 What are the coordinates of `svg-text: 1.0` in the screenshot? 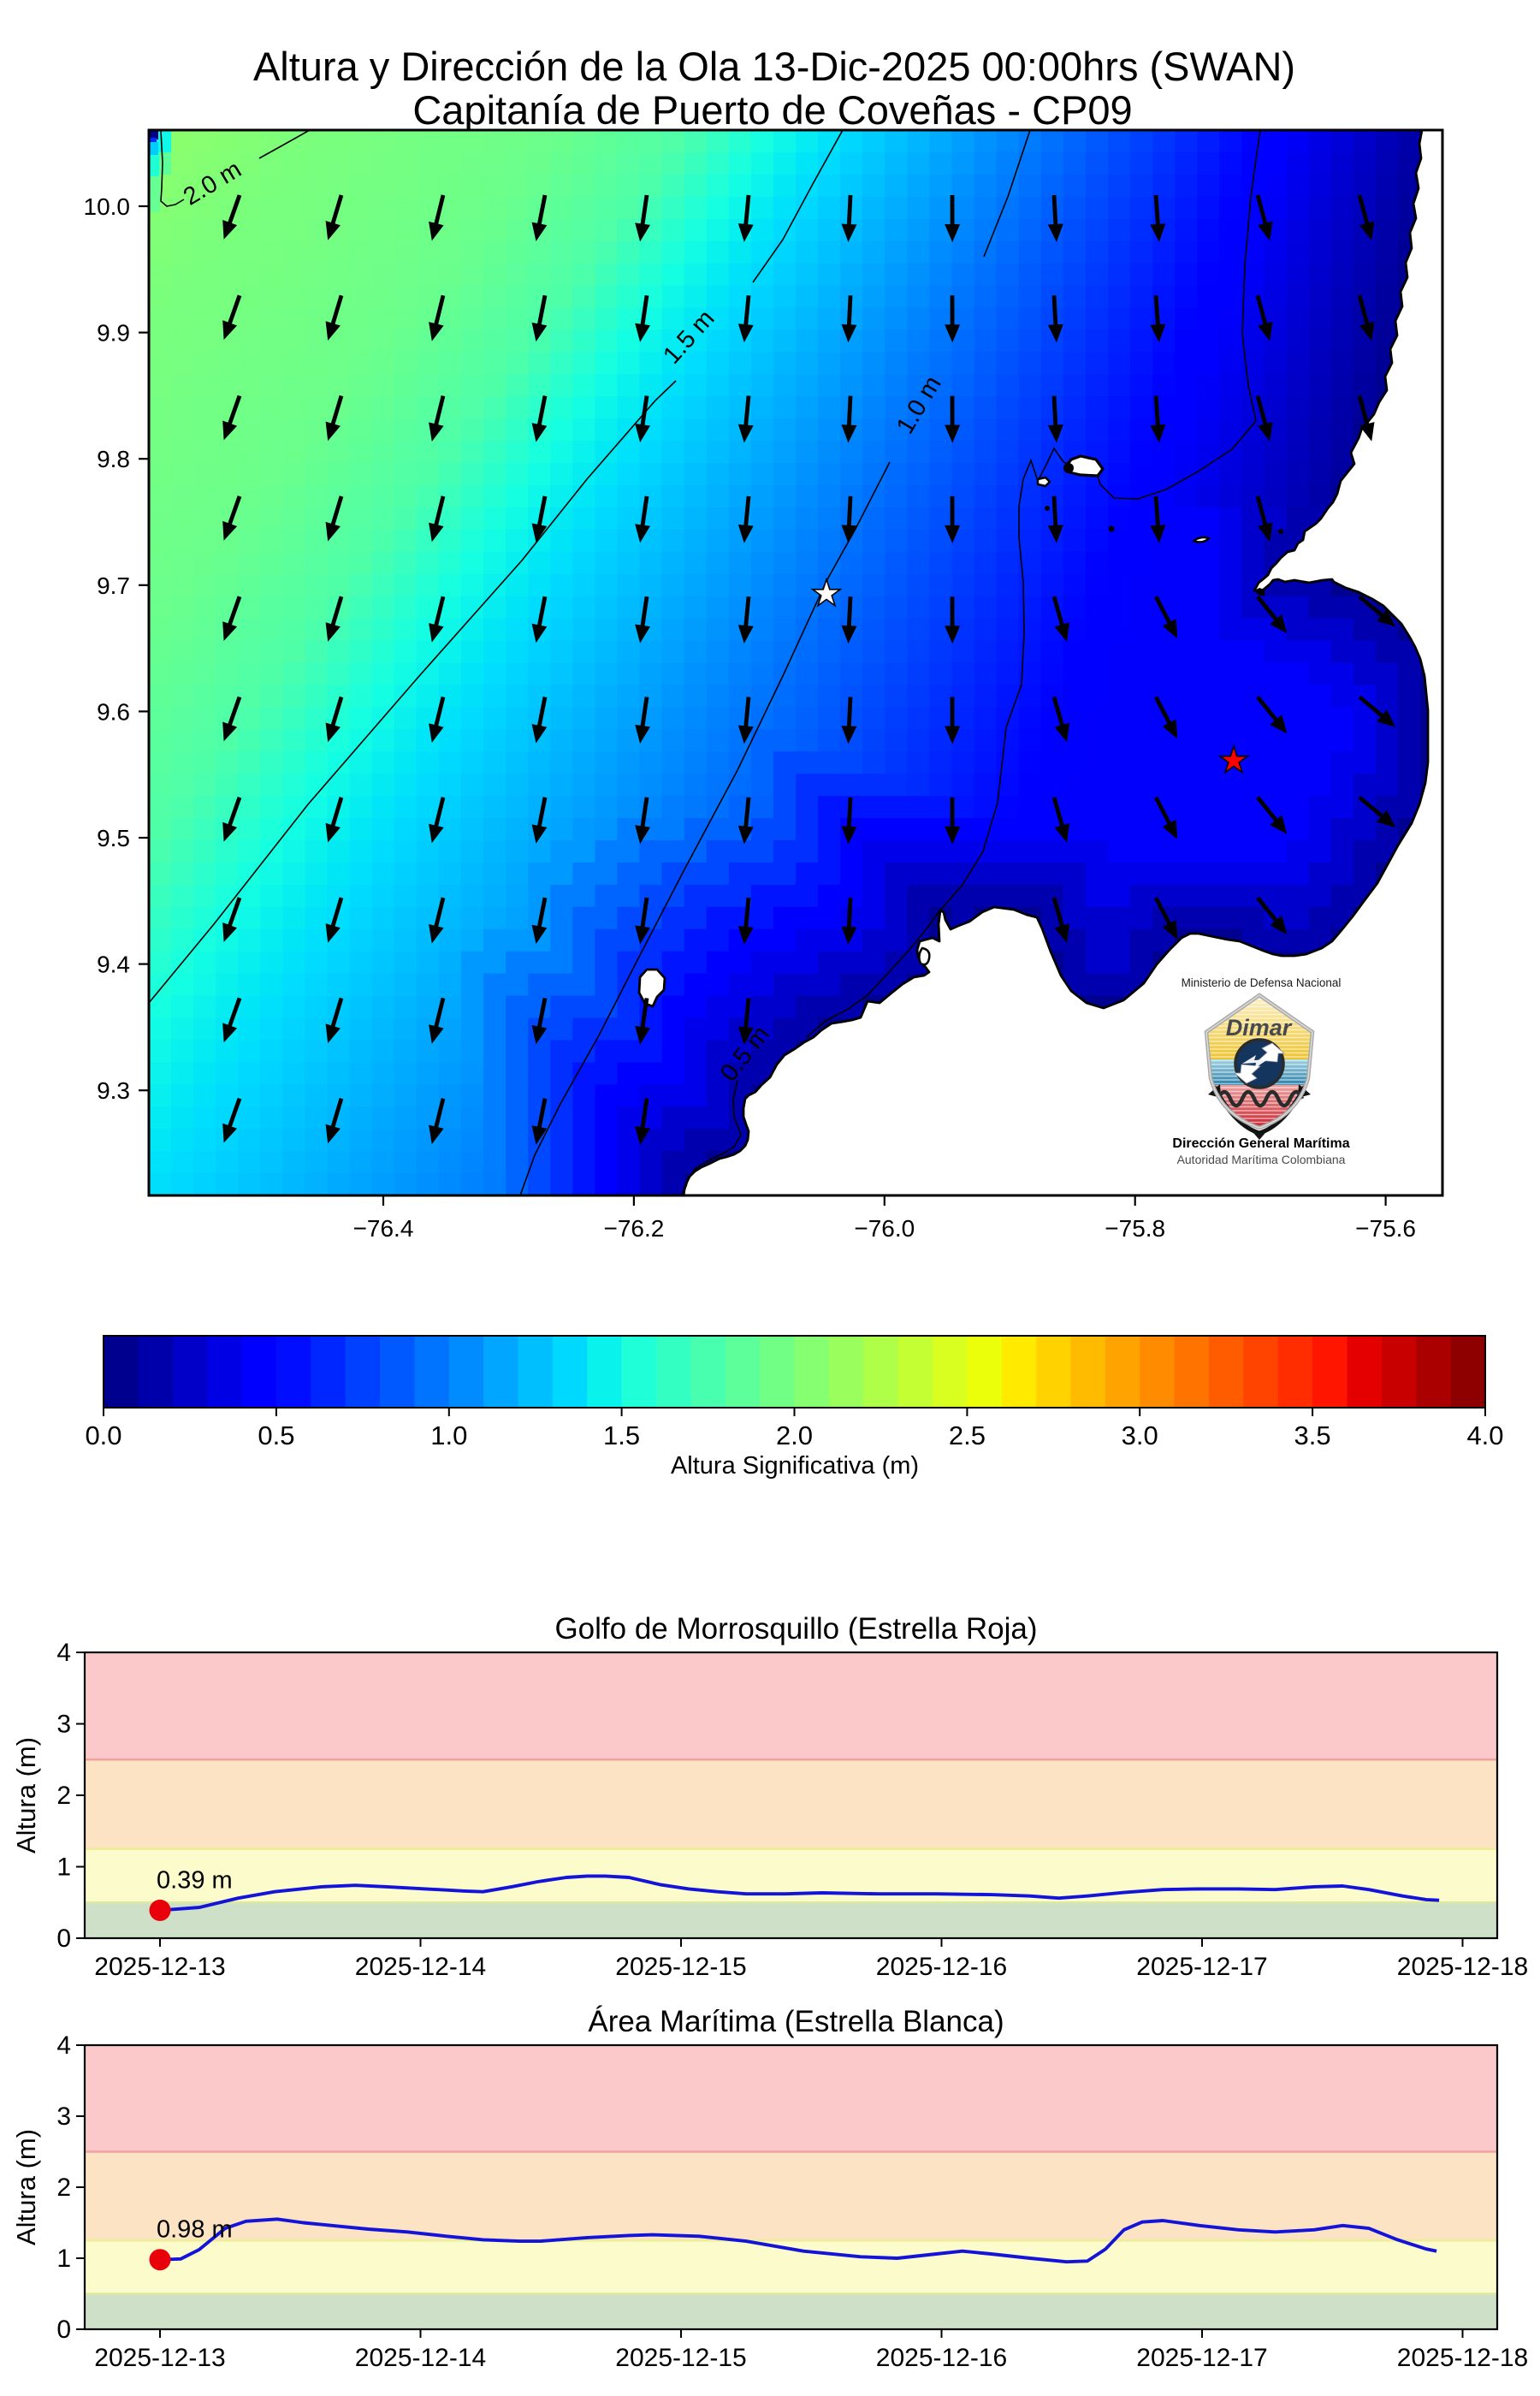 It's located at (448, 1435).